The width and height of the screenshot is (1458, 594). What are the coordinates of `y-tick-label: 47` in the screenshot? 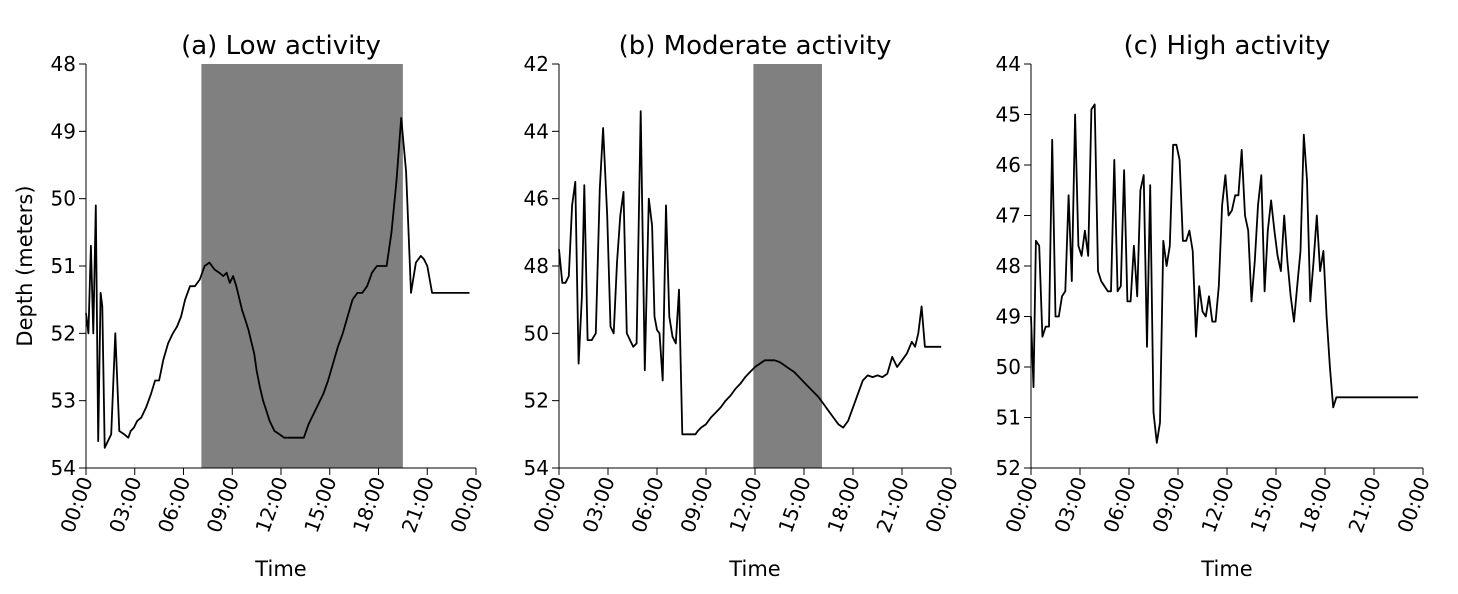 It's located at (1008, 216).